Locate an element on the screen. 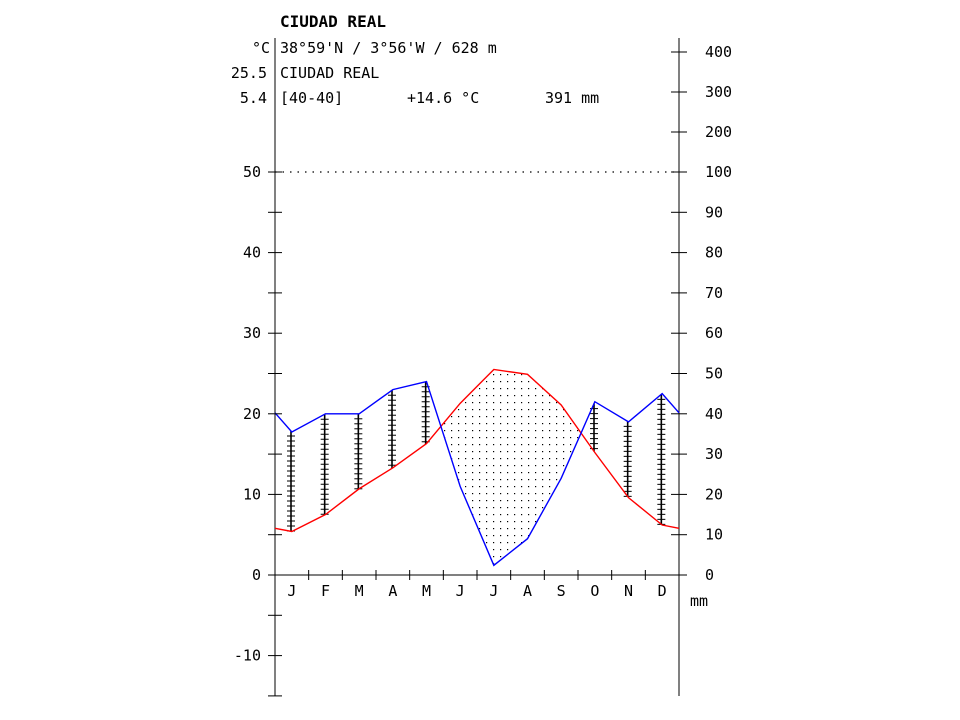 This screenshot has width=960, height=720. left-tick-label: -10 is located at coordinates (247, 656).